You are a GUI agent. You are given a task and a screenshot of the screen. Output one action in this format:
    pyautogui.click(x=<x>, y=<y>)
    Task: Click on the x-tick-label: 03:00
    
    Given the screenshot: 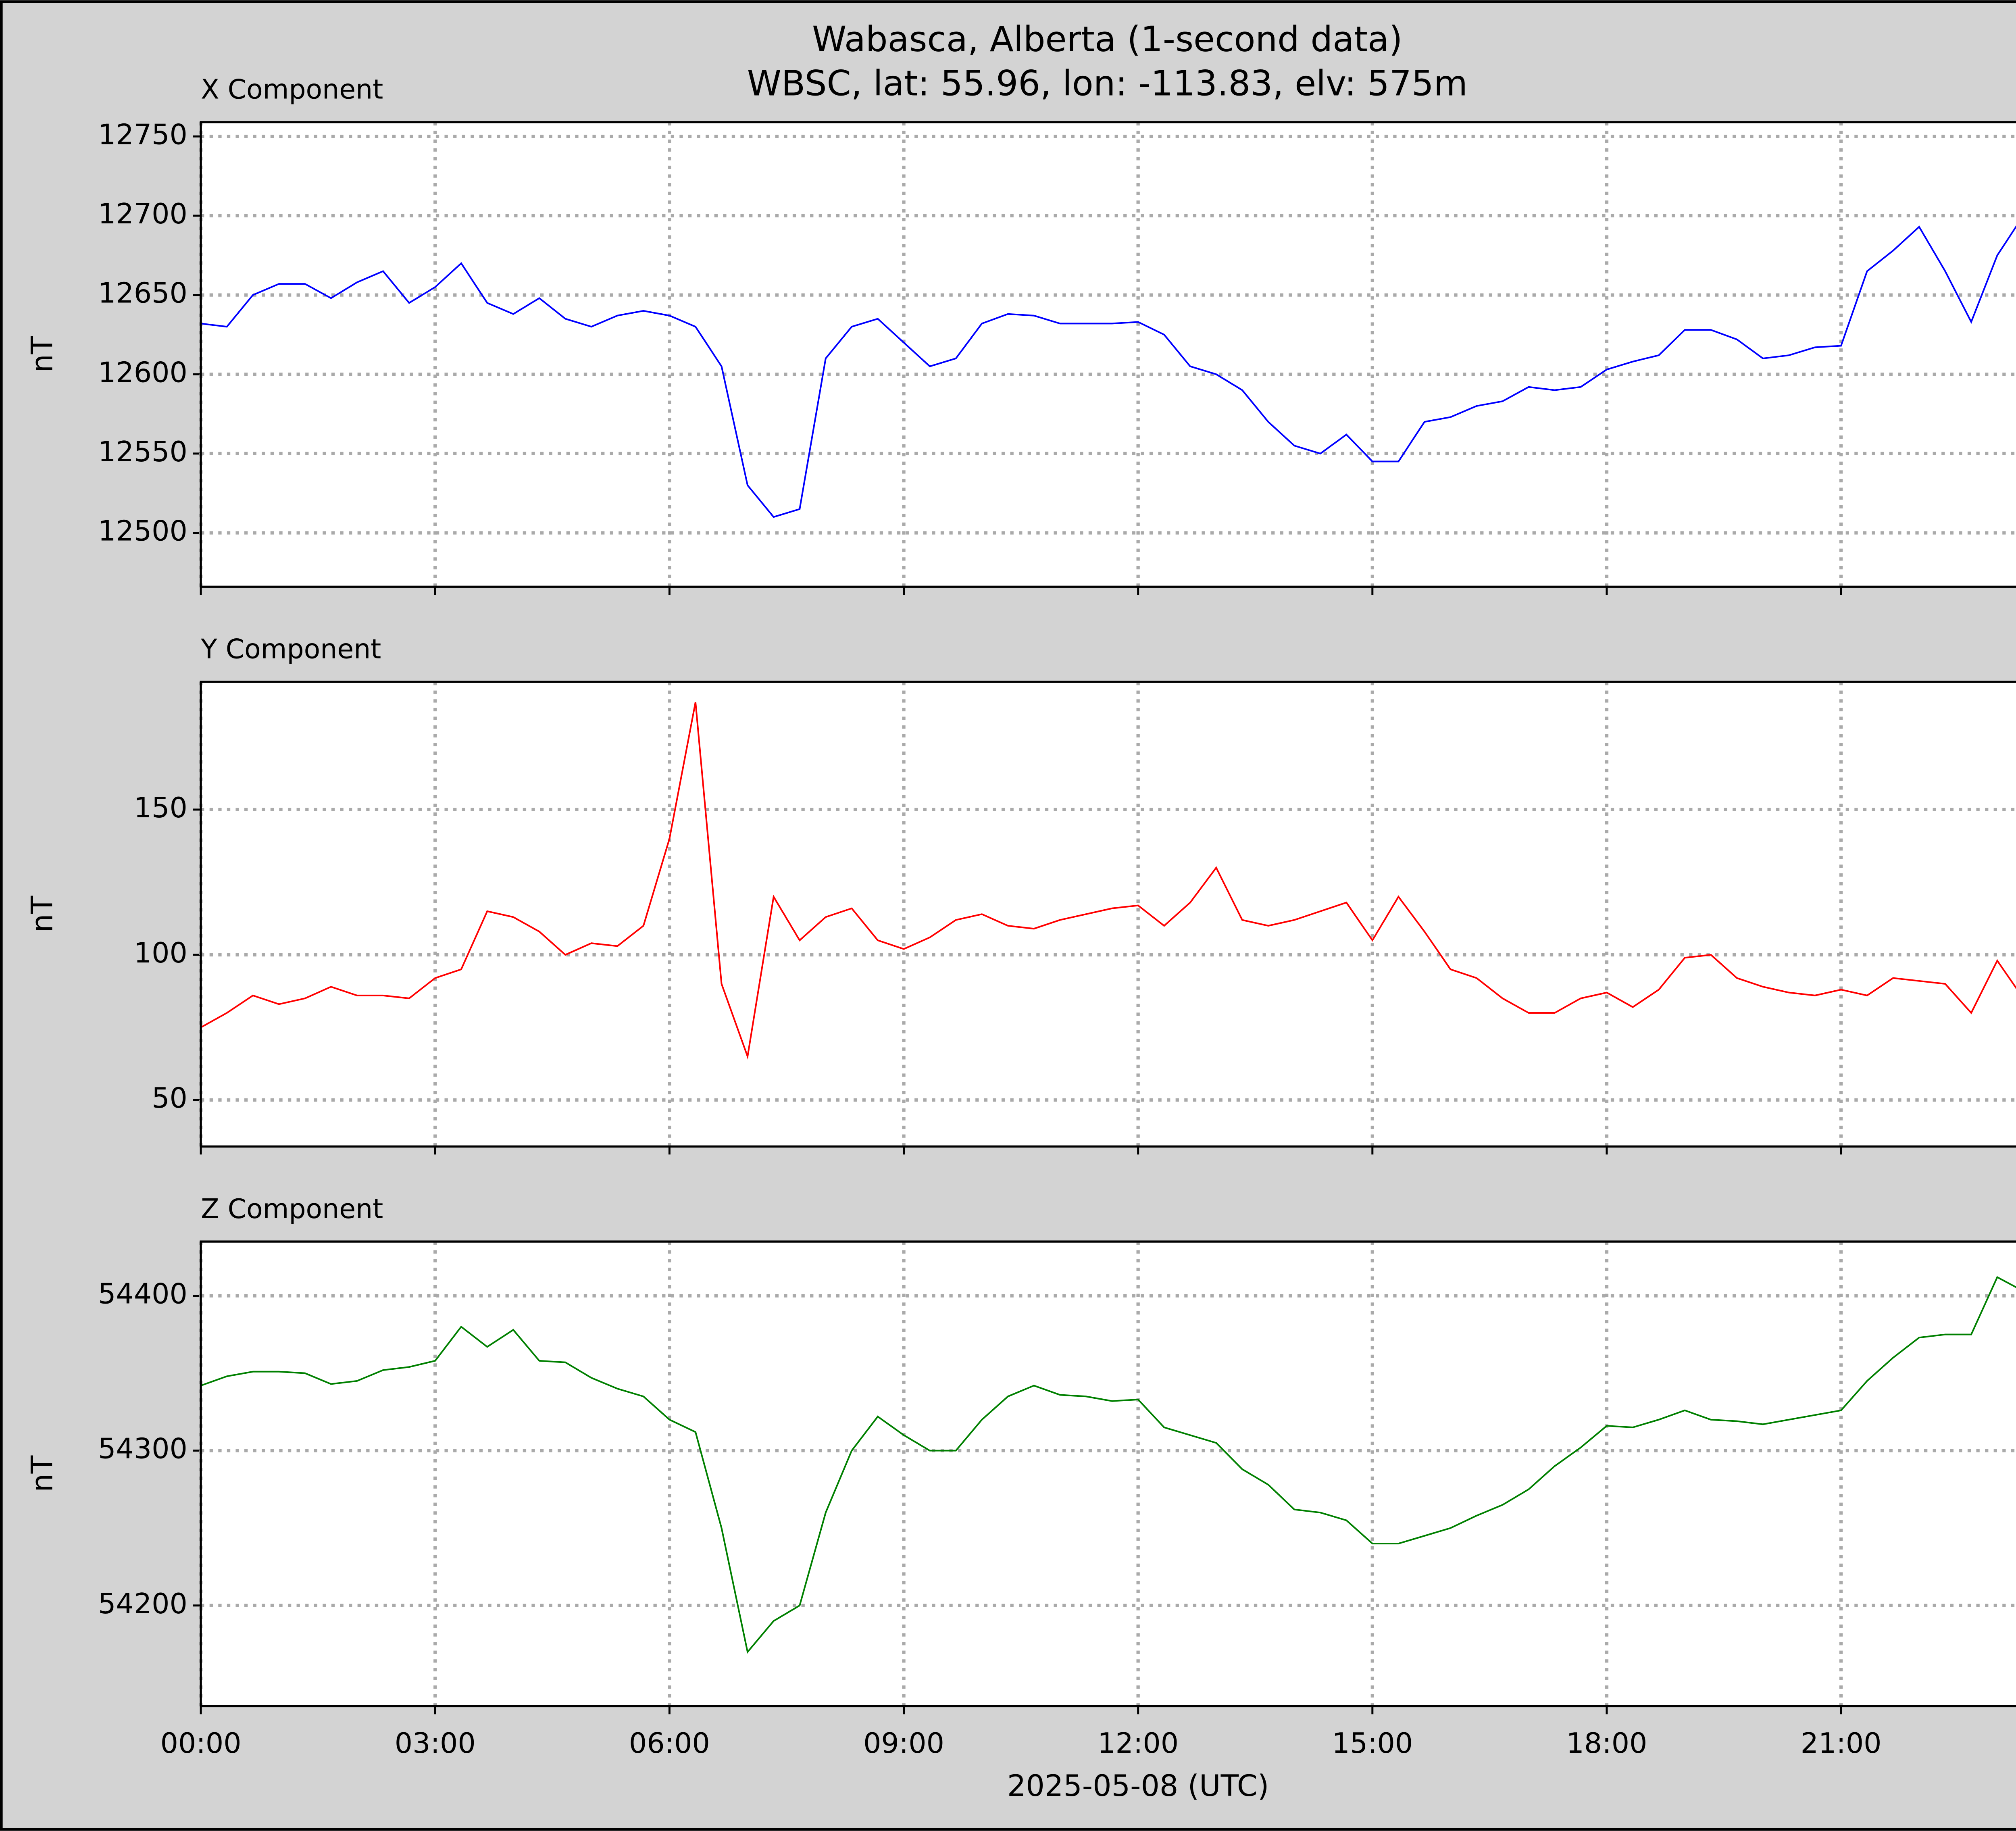 What is the action you would take?
    pyautogui.click(x=435, y=1743)
    